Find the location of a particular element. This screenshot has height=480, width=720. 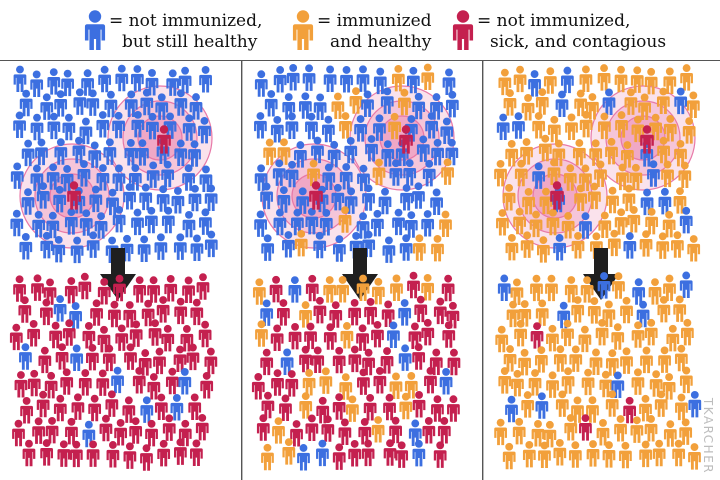

legend-item-sick: = not immunized, sick, and contagious is located at coordinates (559, 29).